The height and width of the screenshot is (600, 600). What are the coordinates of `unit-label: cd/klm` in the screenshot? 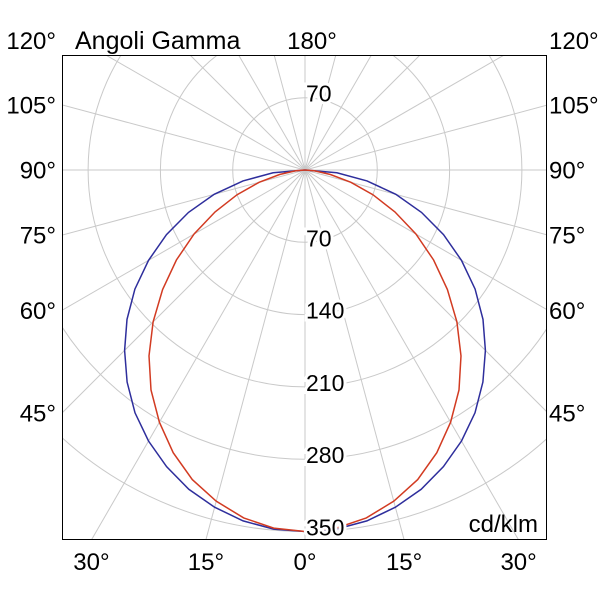 It's located at (503, 524).